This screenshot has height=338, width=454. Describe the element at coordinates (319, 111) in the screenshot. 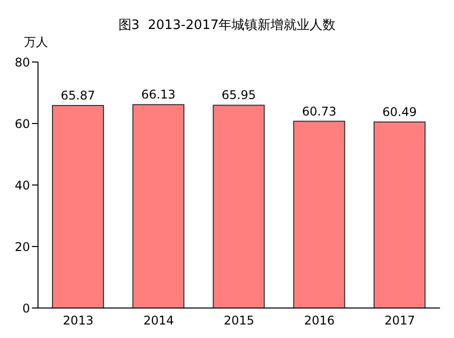

I see `data-label: 60.73` at that location.